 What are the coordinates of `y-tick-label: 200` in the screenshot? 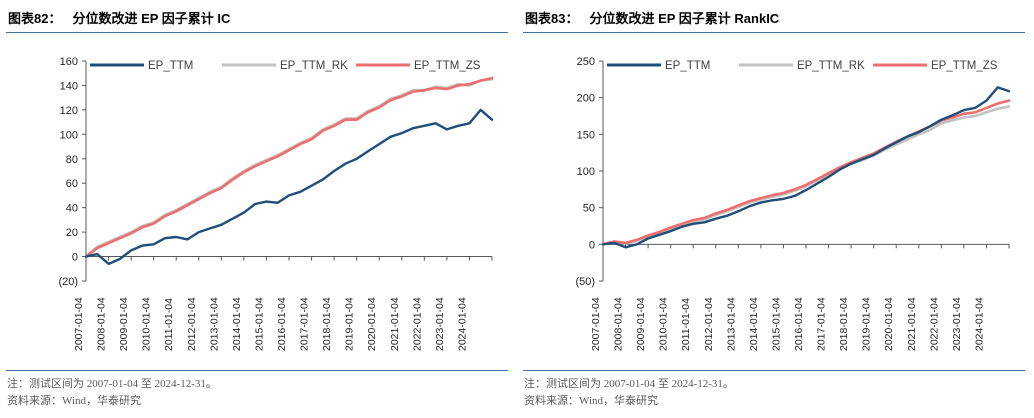 It's located at (586, 99).